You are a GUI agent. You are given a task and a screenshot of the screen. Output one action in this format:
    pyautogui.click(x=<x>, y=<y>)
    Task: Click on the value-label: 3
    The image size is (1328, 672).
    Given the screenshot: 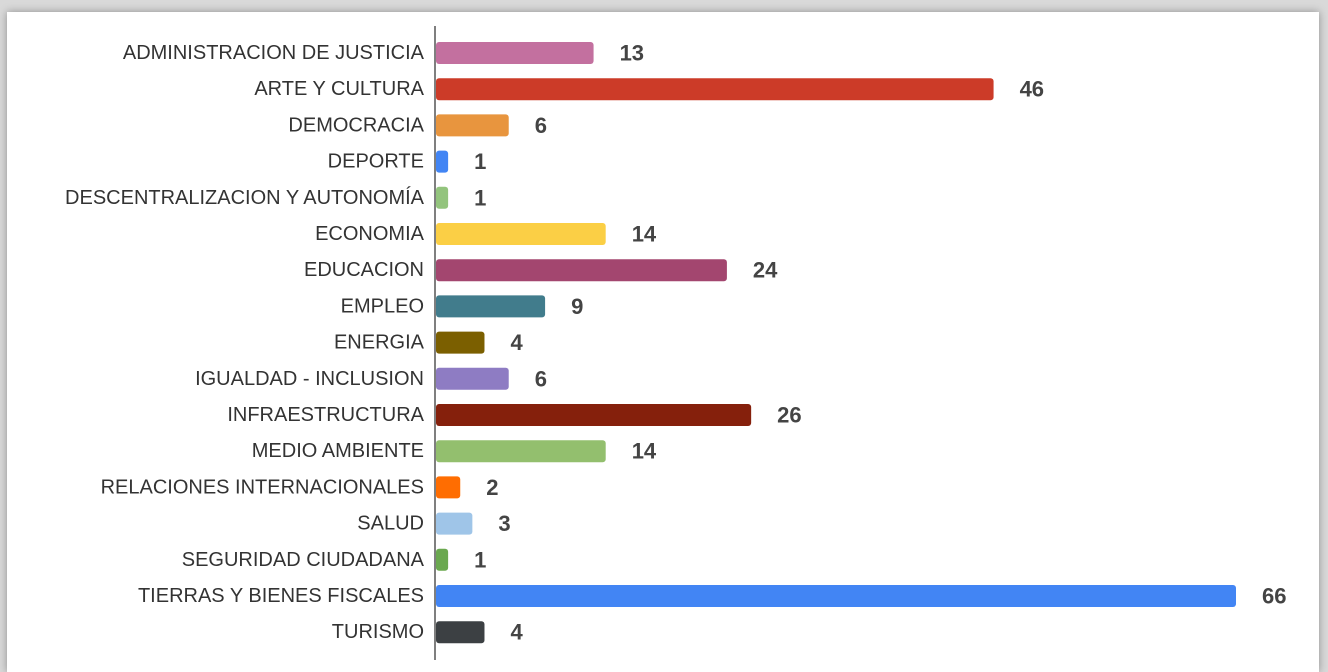 What is the action you would take?
    pyautogui.click(x=504, y=523)
    